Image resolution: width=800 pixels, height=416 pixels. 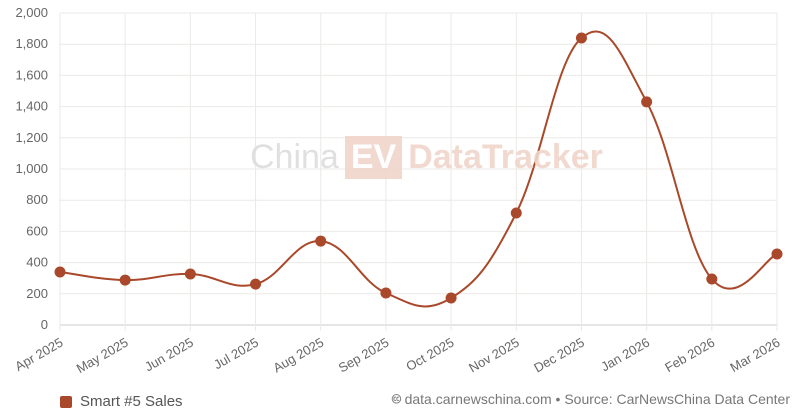 What do you see at coordinates (754, 355) in the screenshot?
I see `x-tick-label: Mar 2026` at bounding box center [754, 355].